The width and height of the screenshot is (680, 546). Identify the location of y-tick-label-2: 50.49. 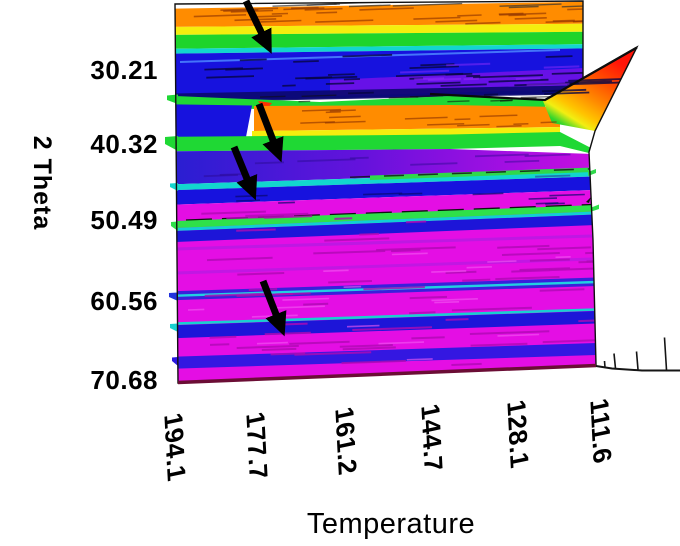
(124, 220).